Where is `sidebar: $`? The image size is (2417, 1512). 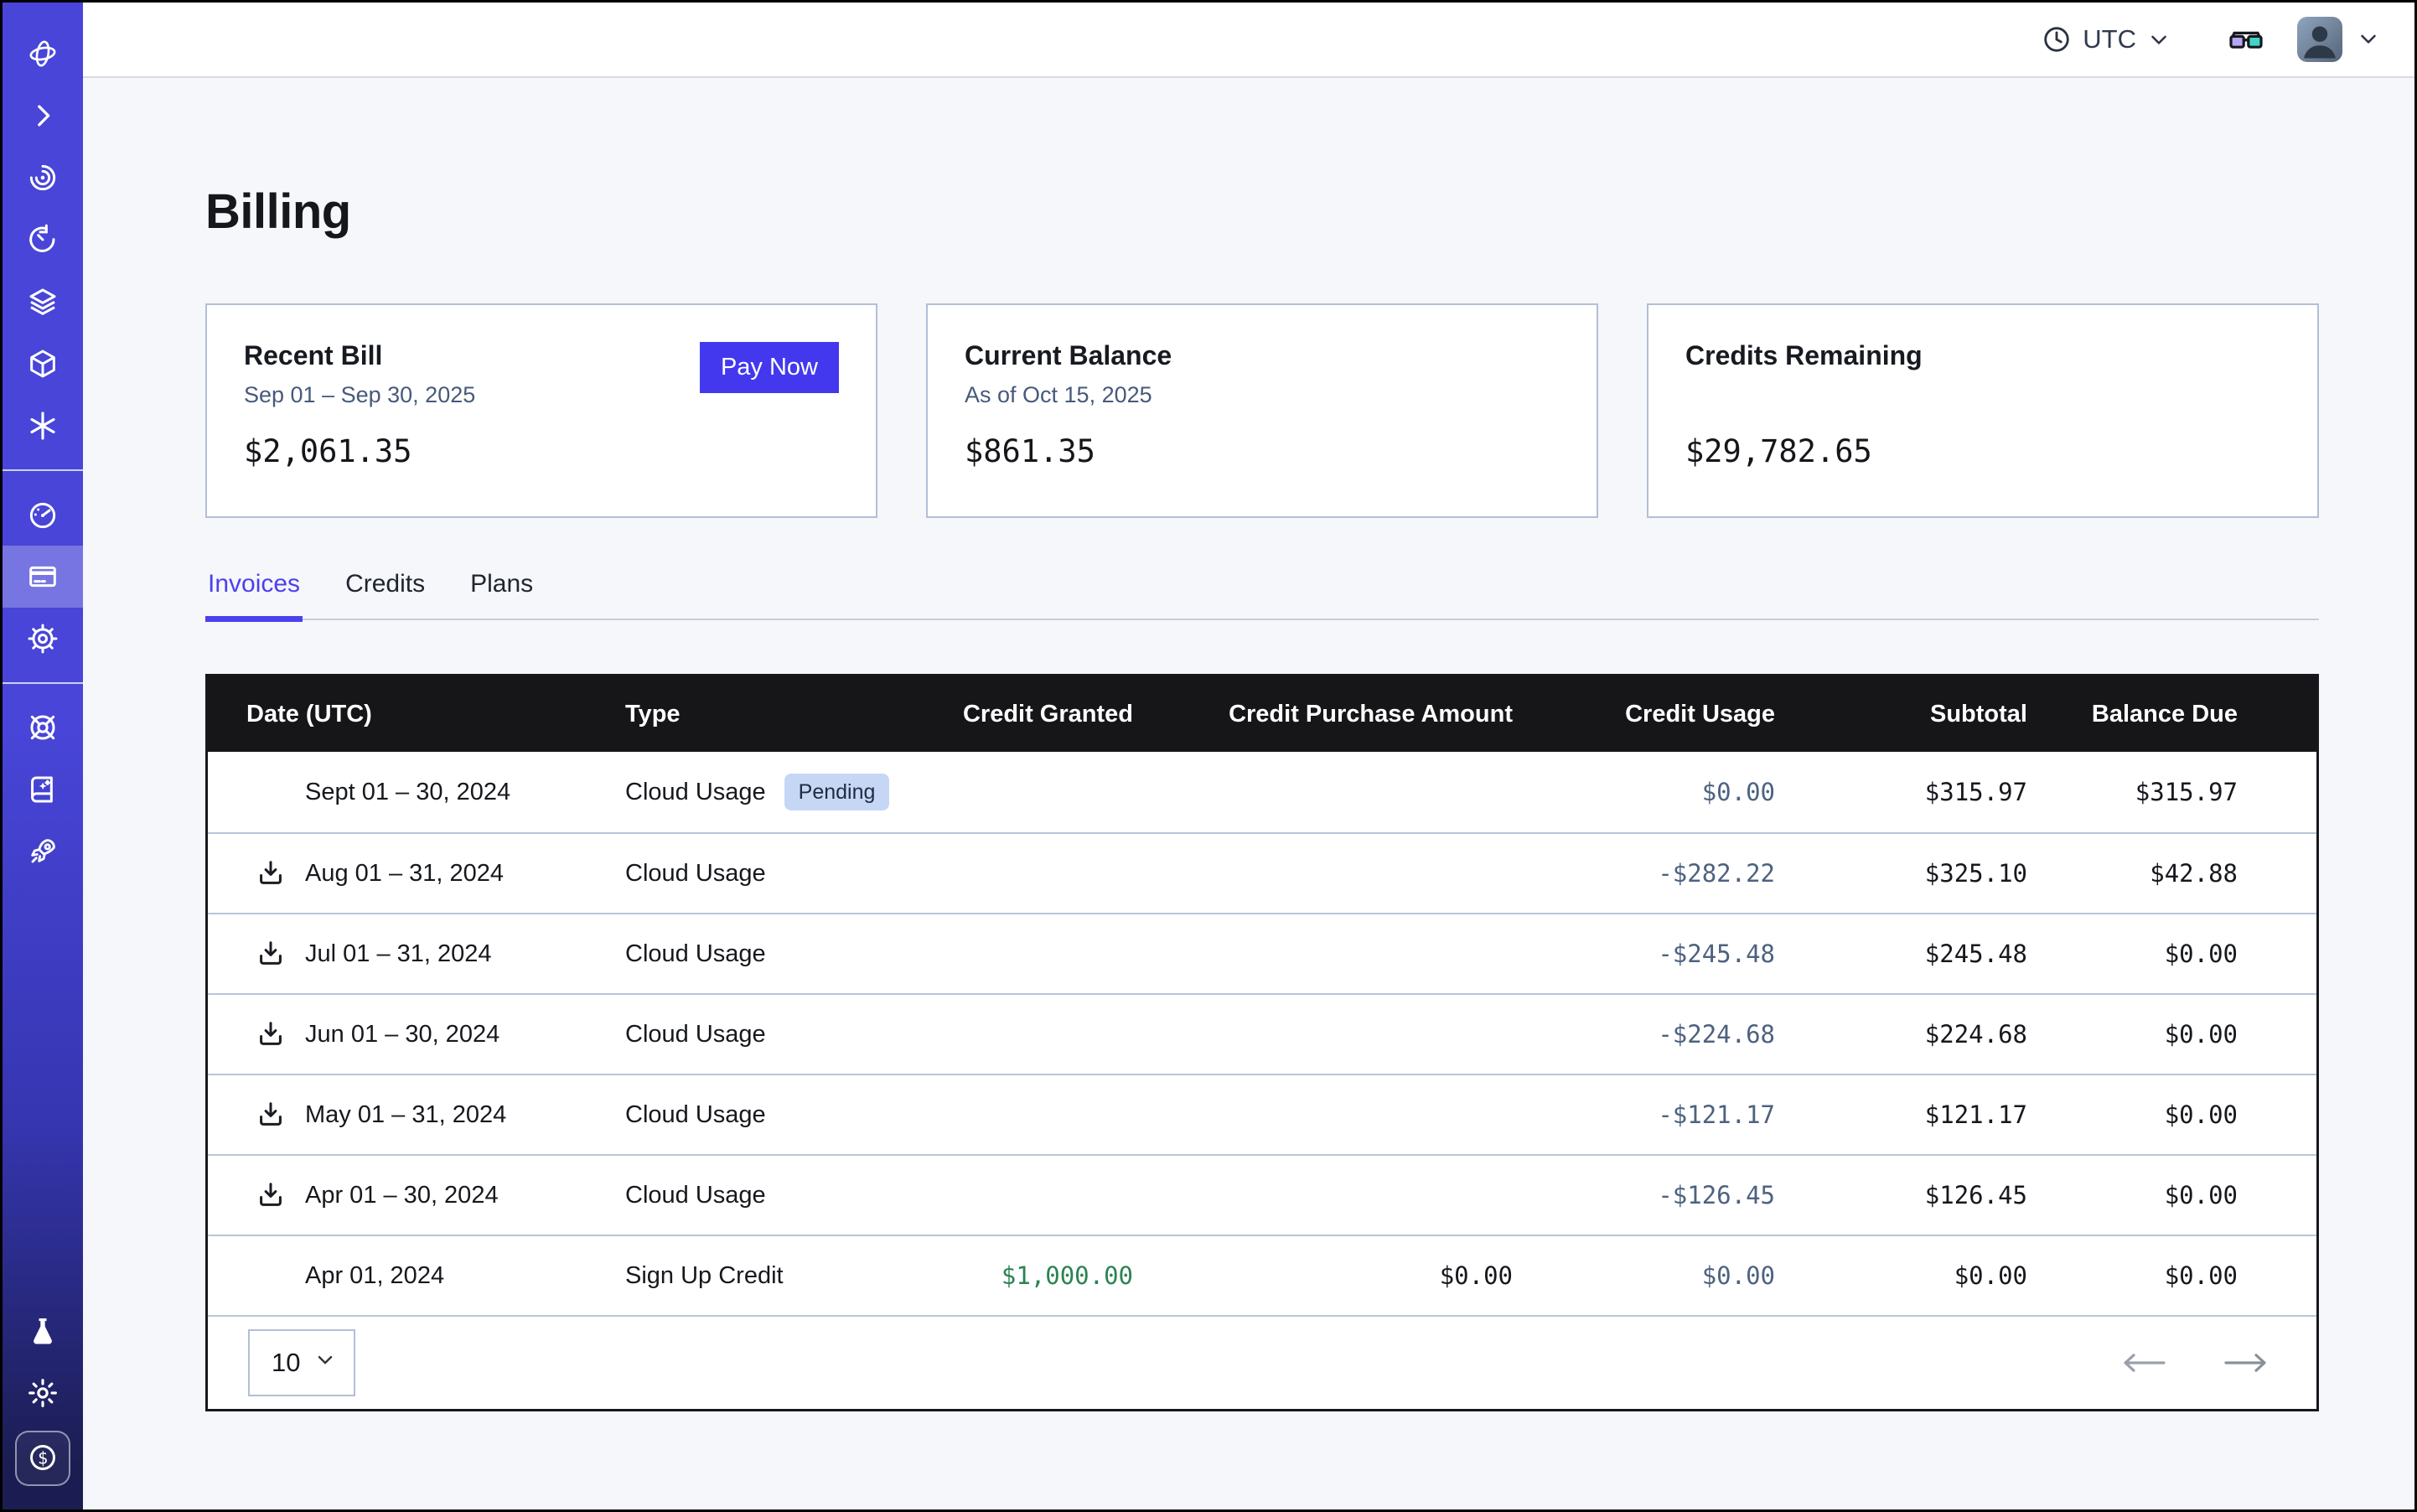
sidebar: $ is located at coordinates (43, 756).